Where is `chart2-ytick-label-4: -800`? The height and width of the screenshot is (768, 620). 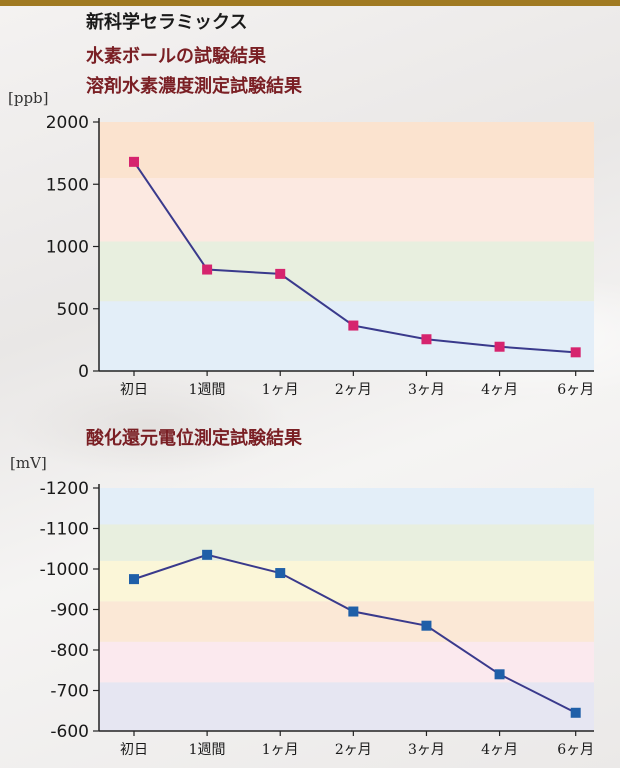
chart2-ytick-label-4: -800 is located at coordinates (69, 651).